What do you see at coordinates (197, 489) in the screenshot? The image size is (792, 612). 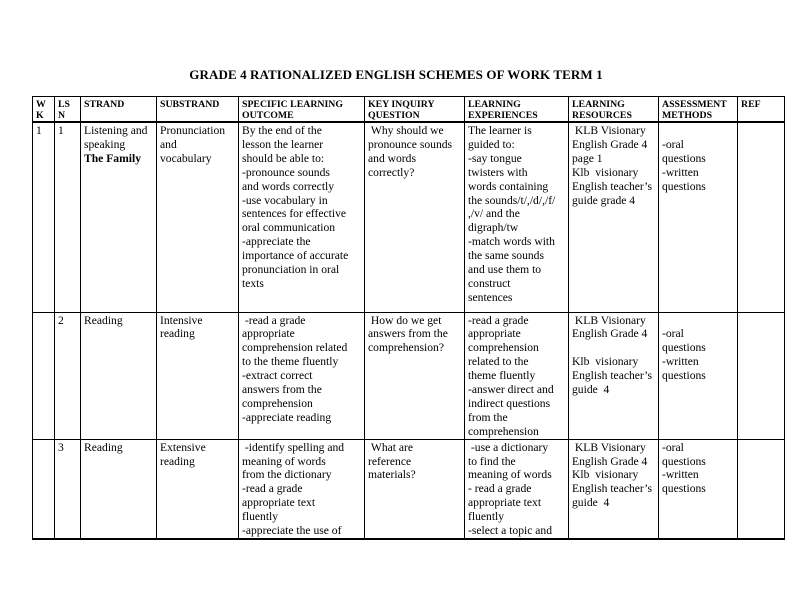 I see `cell-substrand: Extensive reading` at bounding box center [197, 489].